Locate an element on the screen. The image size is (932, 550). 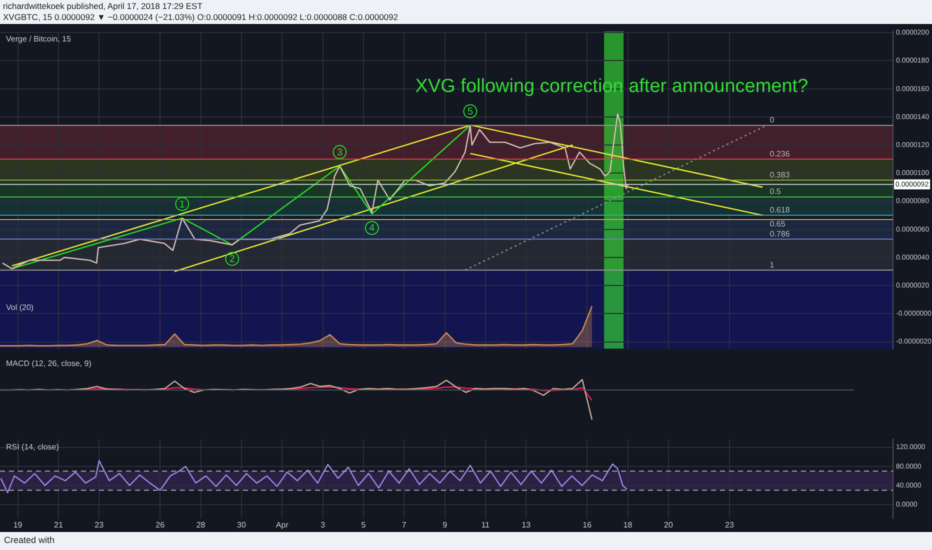
text: Created with is located at coordinates (29, 540).